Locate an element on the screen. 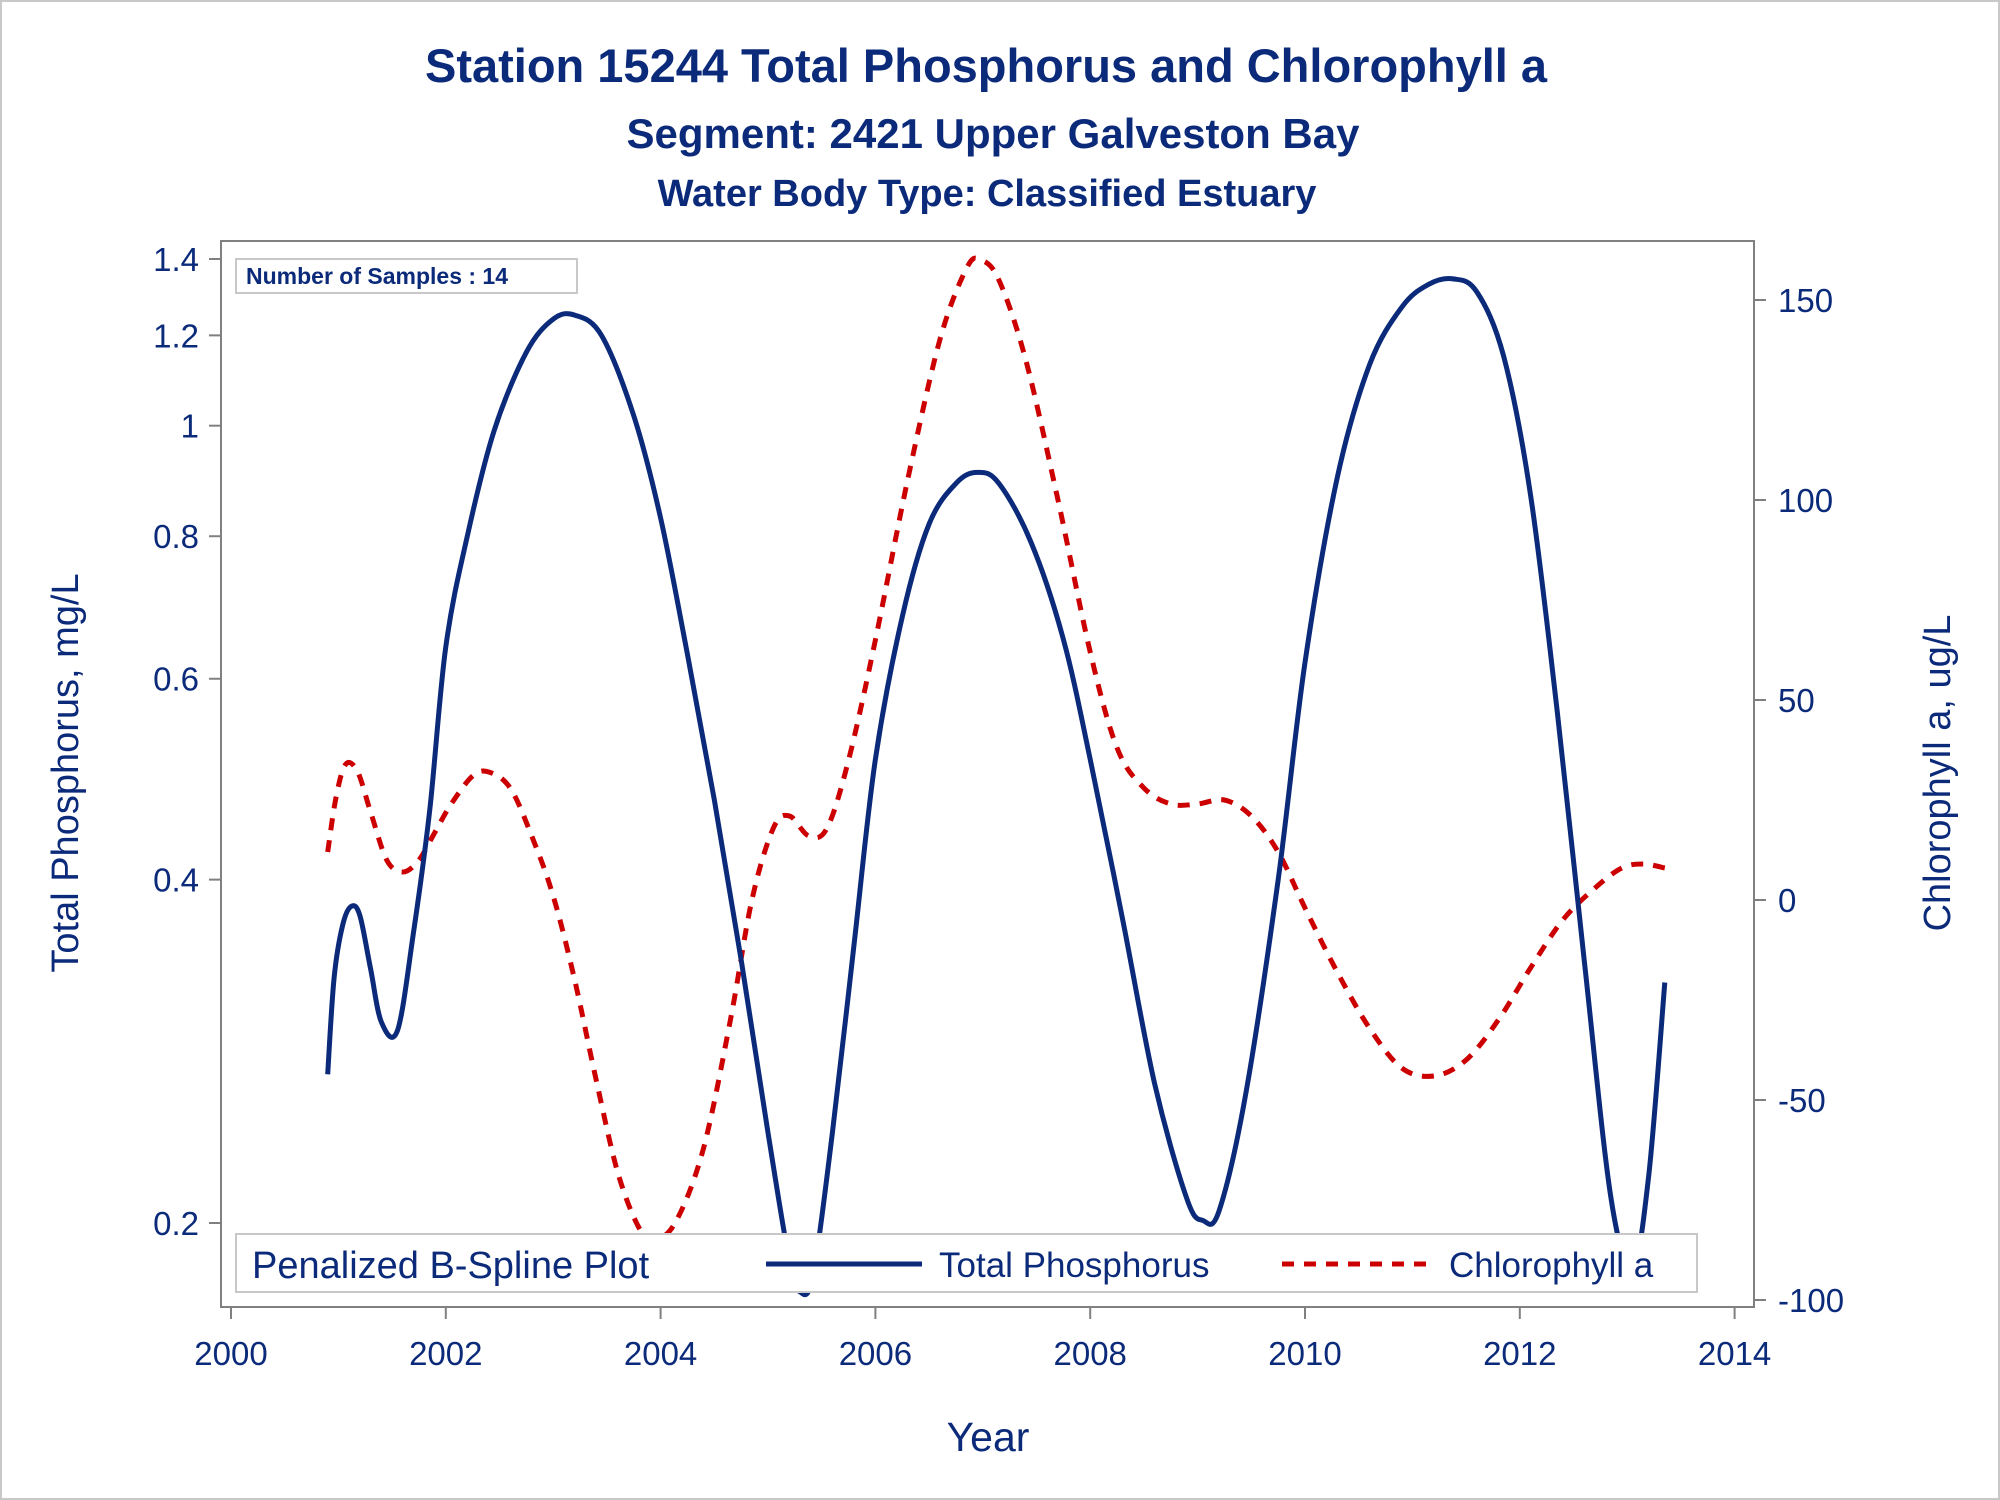  y-tick-label: 0.8 is located at coordinates (176, 536).